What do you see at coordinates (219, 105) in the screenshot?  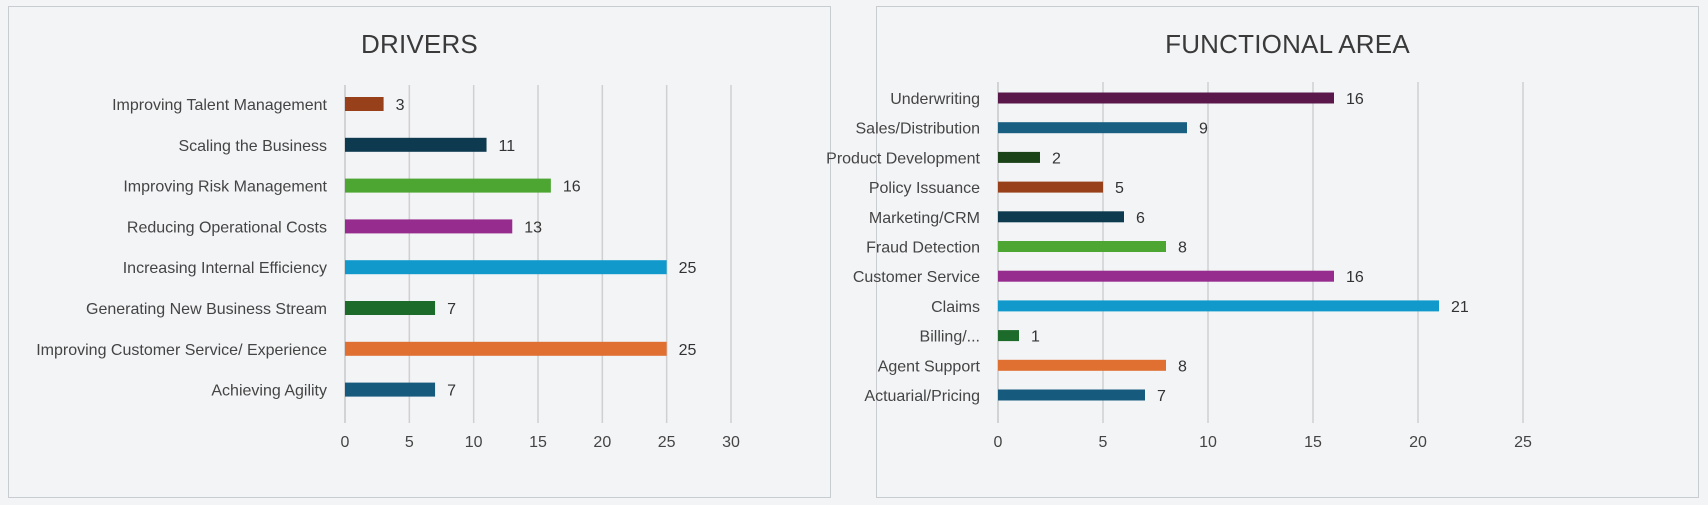 I see `category-label: Improving Talent Management` at bounding box center [219, 105].